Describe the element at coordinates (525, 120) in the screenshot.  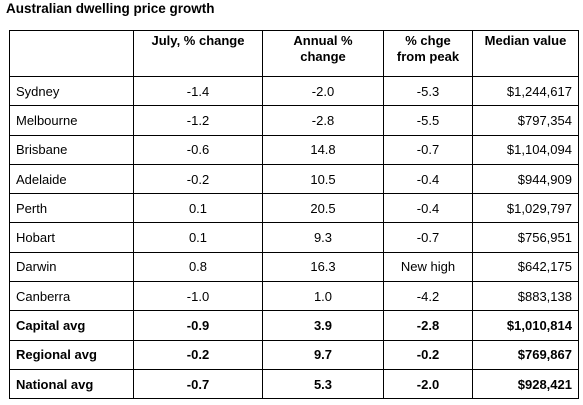
I see `table-cell: $797,354` at that location.